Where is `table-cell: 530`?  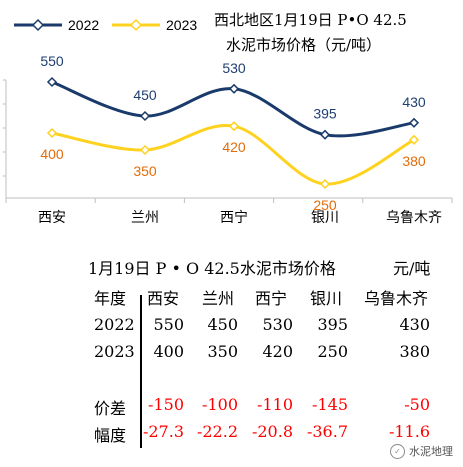 table-cell: 530 is located at coordinates (277, 324).